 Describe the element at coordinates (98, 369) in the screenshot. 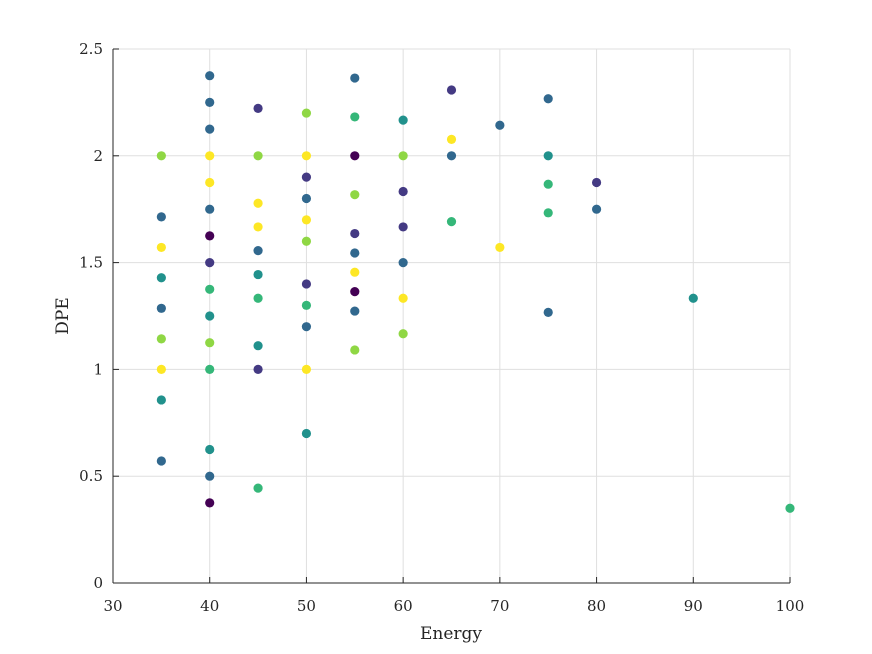

I see `y-tick-label: 1` at that location.